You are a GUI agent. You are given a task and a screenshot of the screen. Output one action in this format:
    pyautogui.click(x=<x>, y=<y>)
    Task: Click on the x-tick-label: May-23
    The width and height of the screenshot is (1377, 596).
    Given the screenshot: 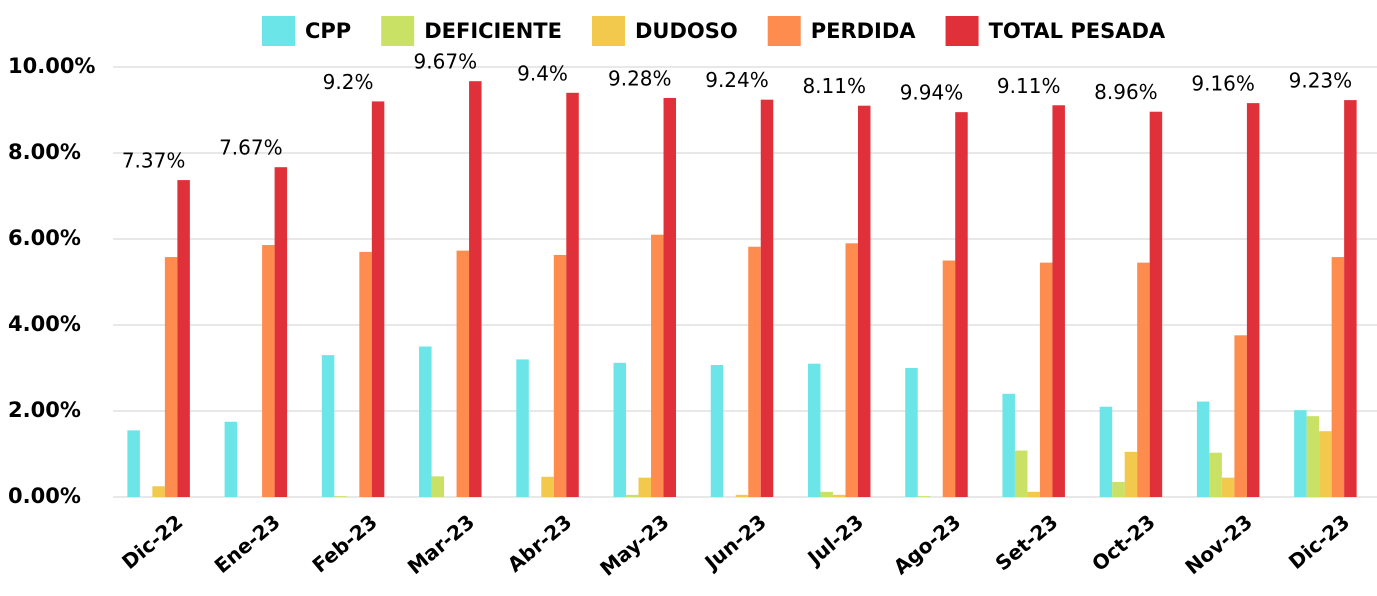 What is the action you would take?
    pyautogui.click(x=634, y=545)
    